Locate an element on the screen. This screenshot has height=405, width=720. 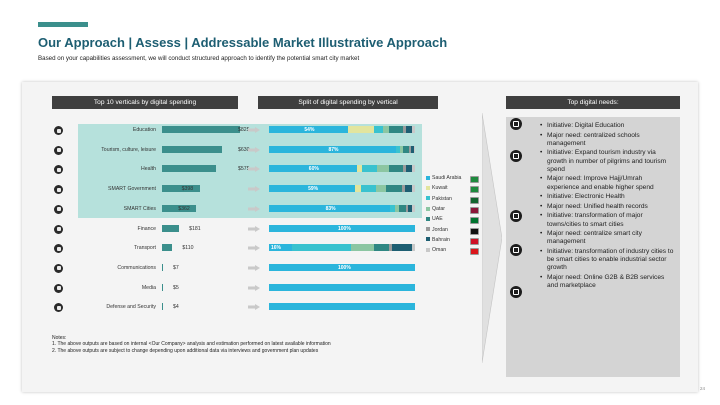
transport-icon is located at coordinates (58, 249).